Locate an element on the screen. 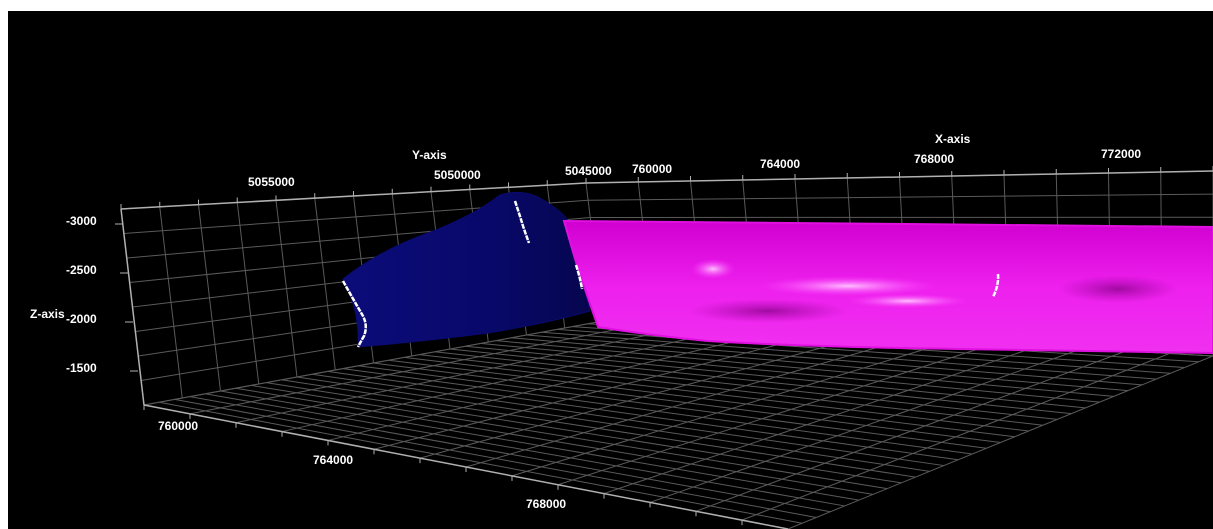 This screenshot has height=529, width=1213. y-tick-label: 5050000 is located at coordinates (457, 175).